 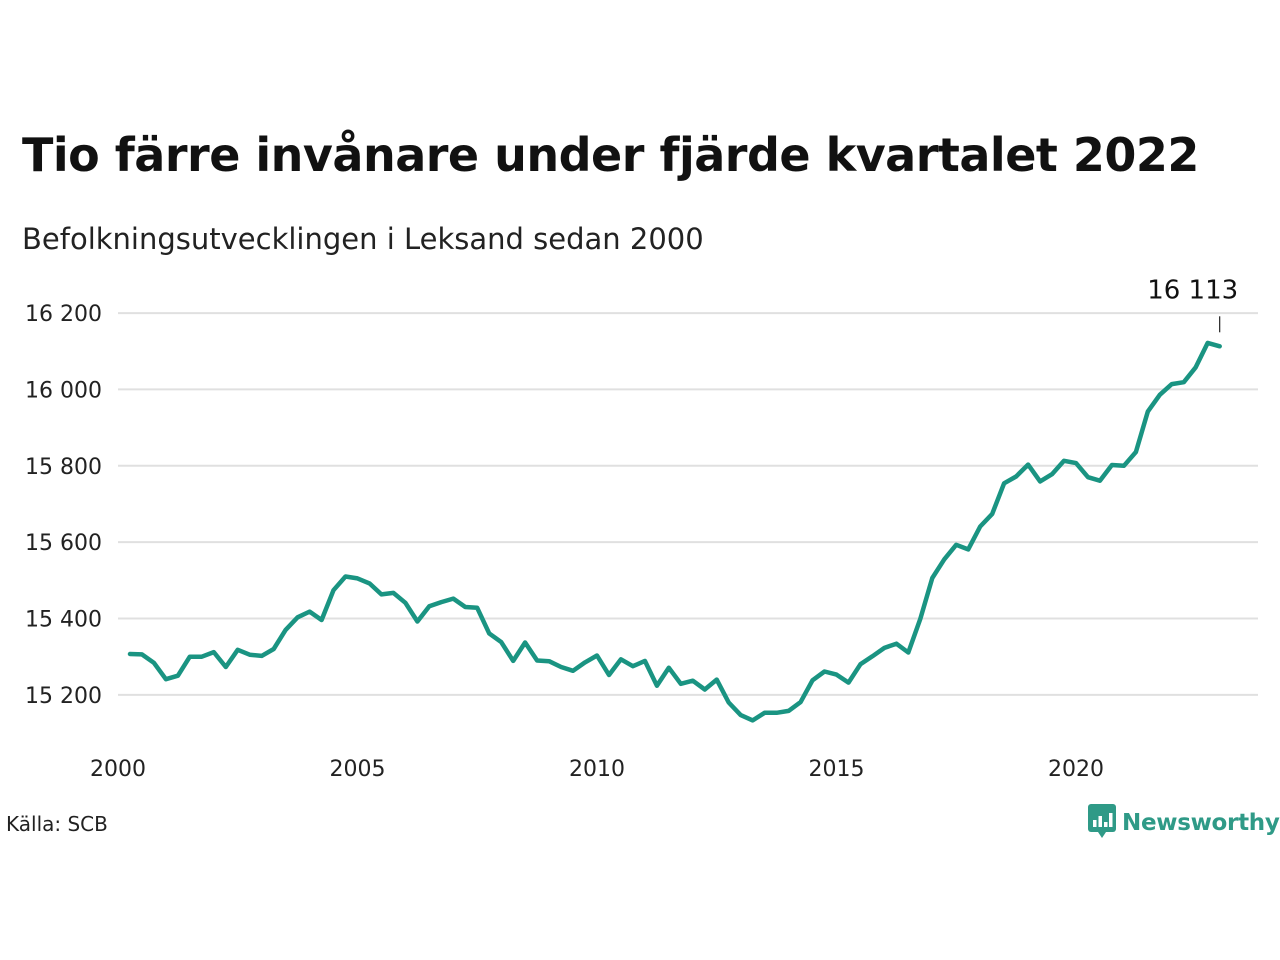 I want to click on x-tick-label: 2010, so click(x=597, y=769).